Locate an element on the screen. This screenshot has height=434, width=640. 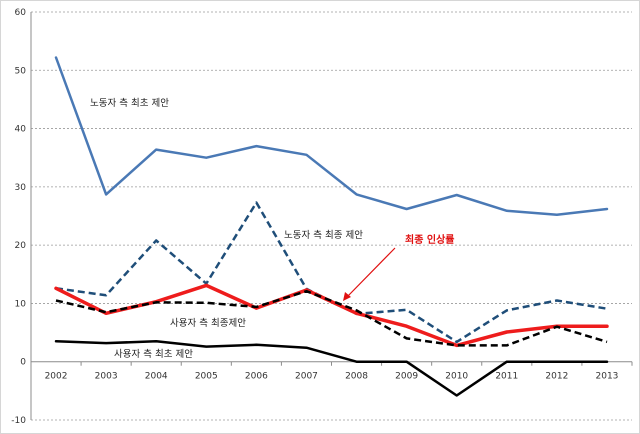
annotation-wage-increase: 최종 인상률 is located at coordinates (429, 239).